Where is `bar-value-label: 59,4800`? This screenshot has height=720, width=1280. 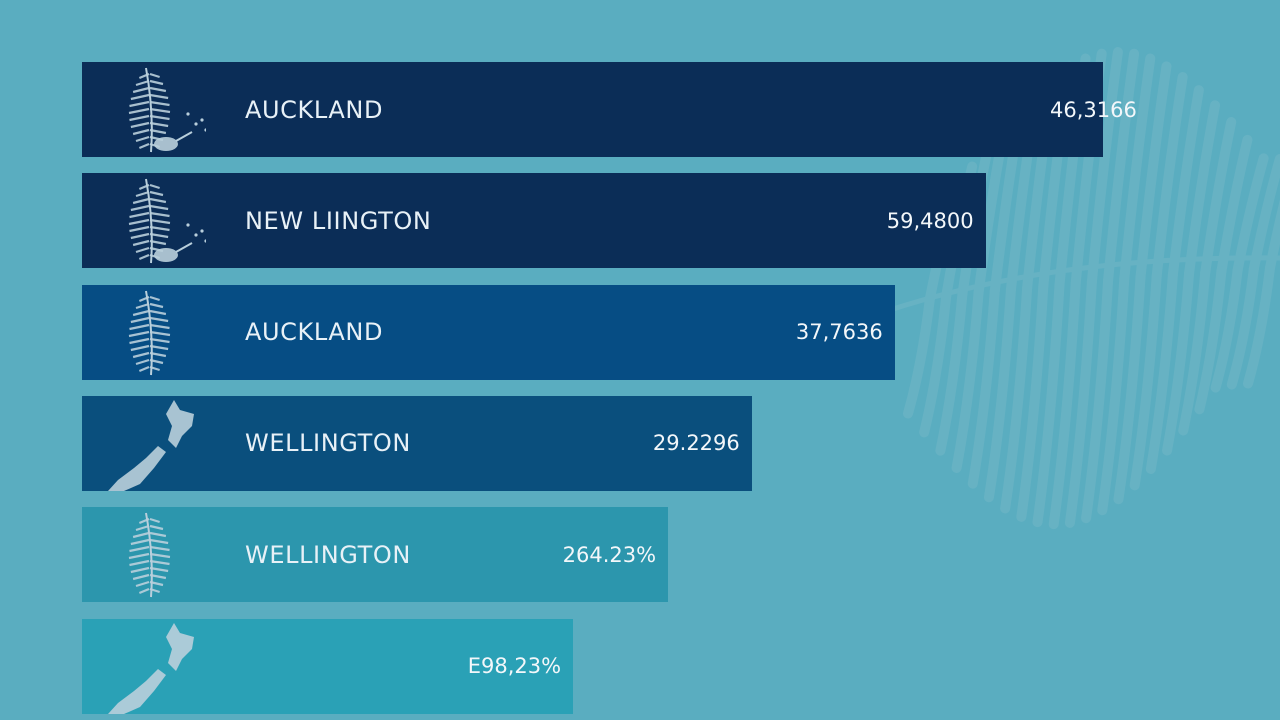
bar-value-label: 59,4800 is located at coordinates (930, 220).